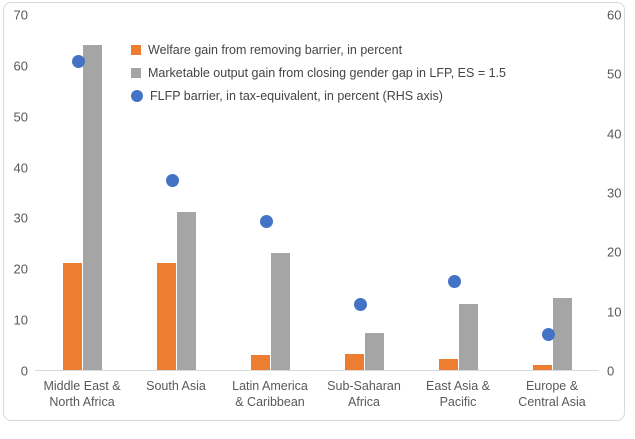  I want to click on right-axis-tick-label: 10, so click(614, 312).